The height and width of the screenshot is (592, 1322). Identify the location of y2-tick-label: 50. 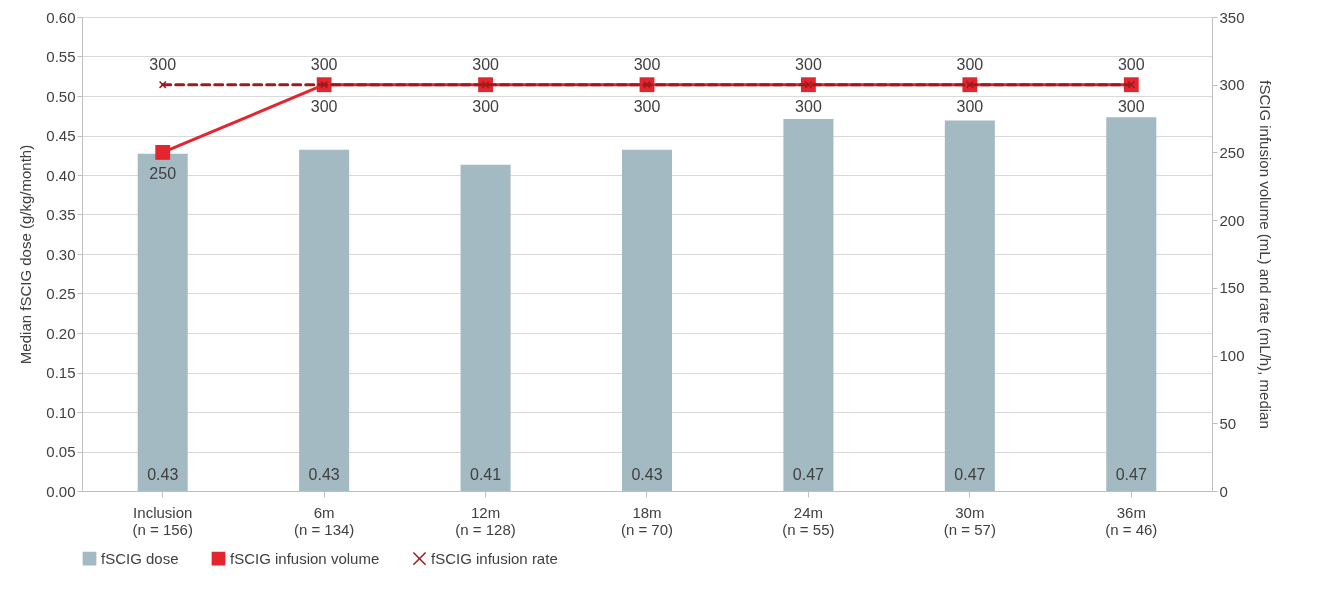
(1228, 423).